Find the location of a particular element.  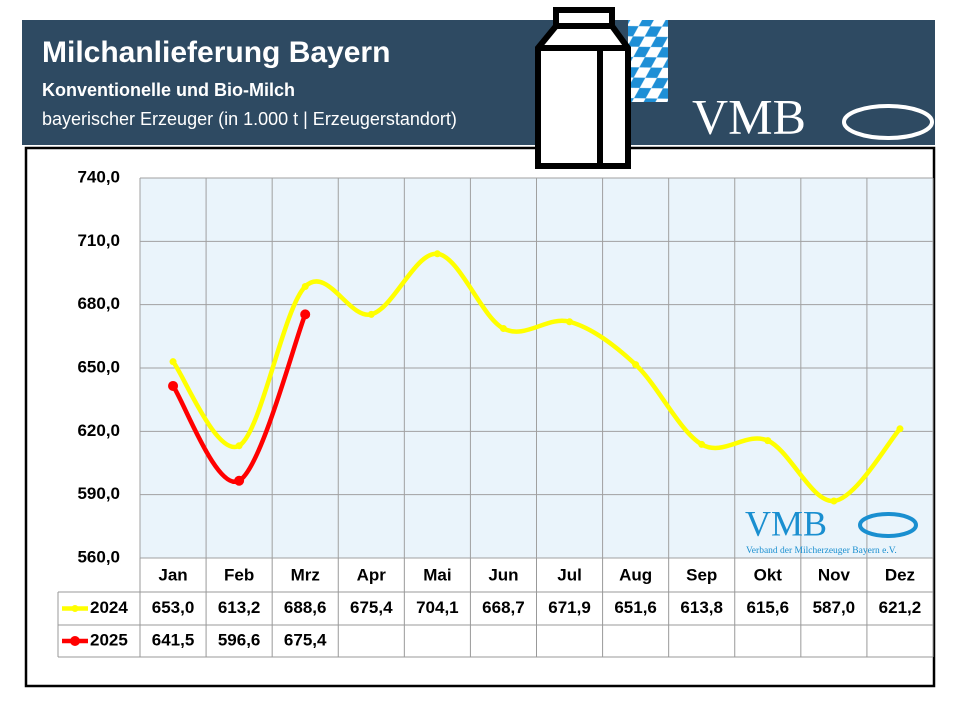

watermark-logo: VMB is located at coordinates (786, 523).